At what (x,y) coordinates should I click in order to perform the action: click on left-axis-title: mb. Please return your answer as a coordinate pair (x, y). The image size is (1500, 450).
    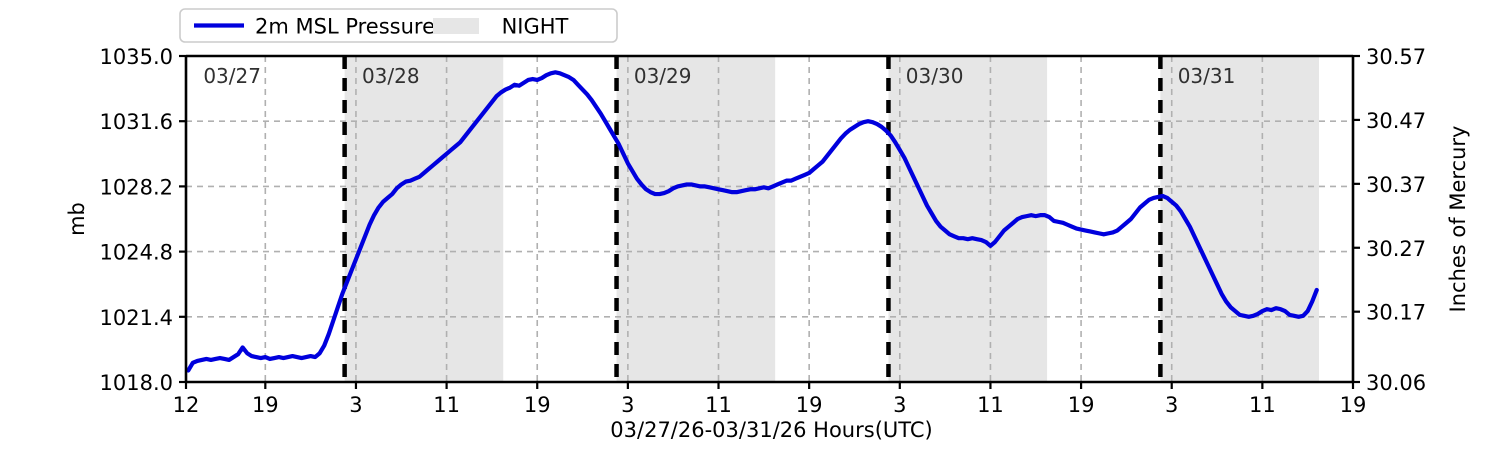
    Looking at the image, I should click on (77, 219).